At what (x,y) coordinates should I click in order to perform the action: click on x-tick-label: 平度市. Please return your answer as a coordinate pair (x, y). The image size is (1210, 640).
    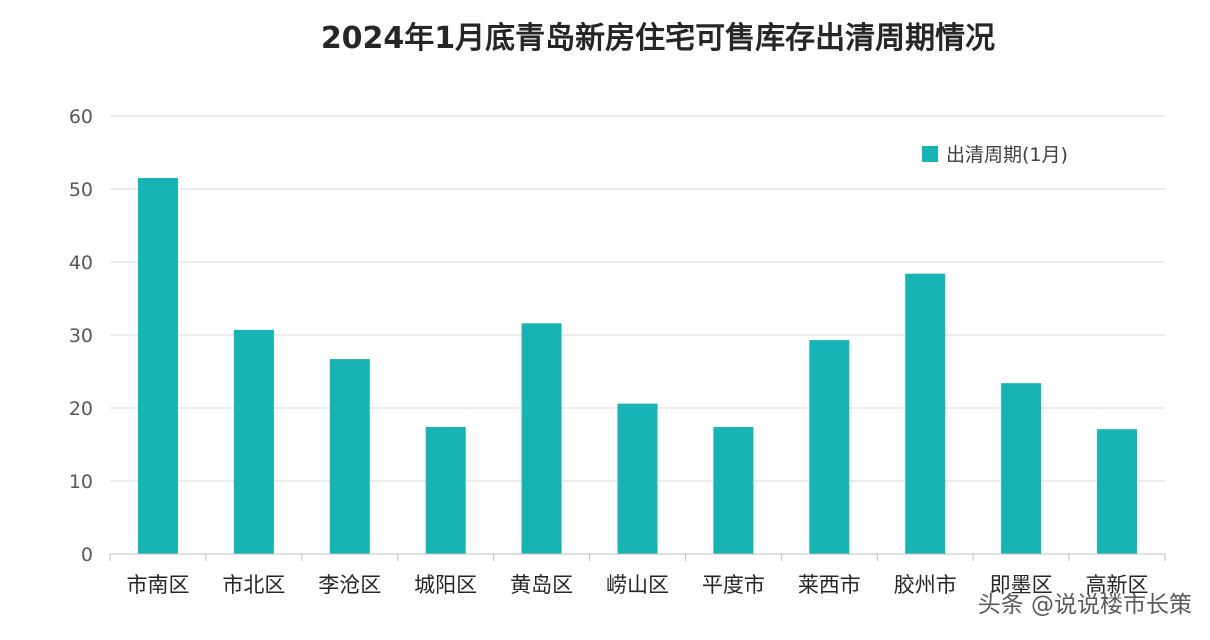
    Looking at the image, I should click on (733, 585).